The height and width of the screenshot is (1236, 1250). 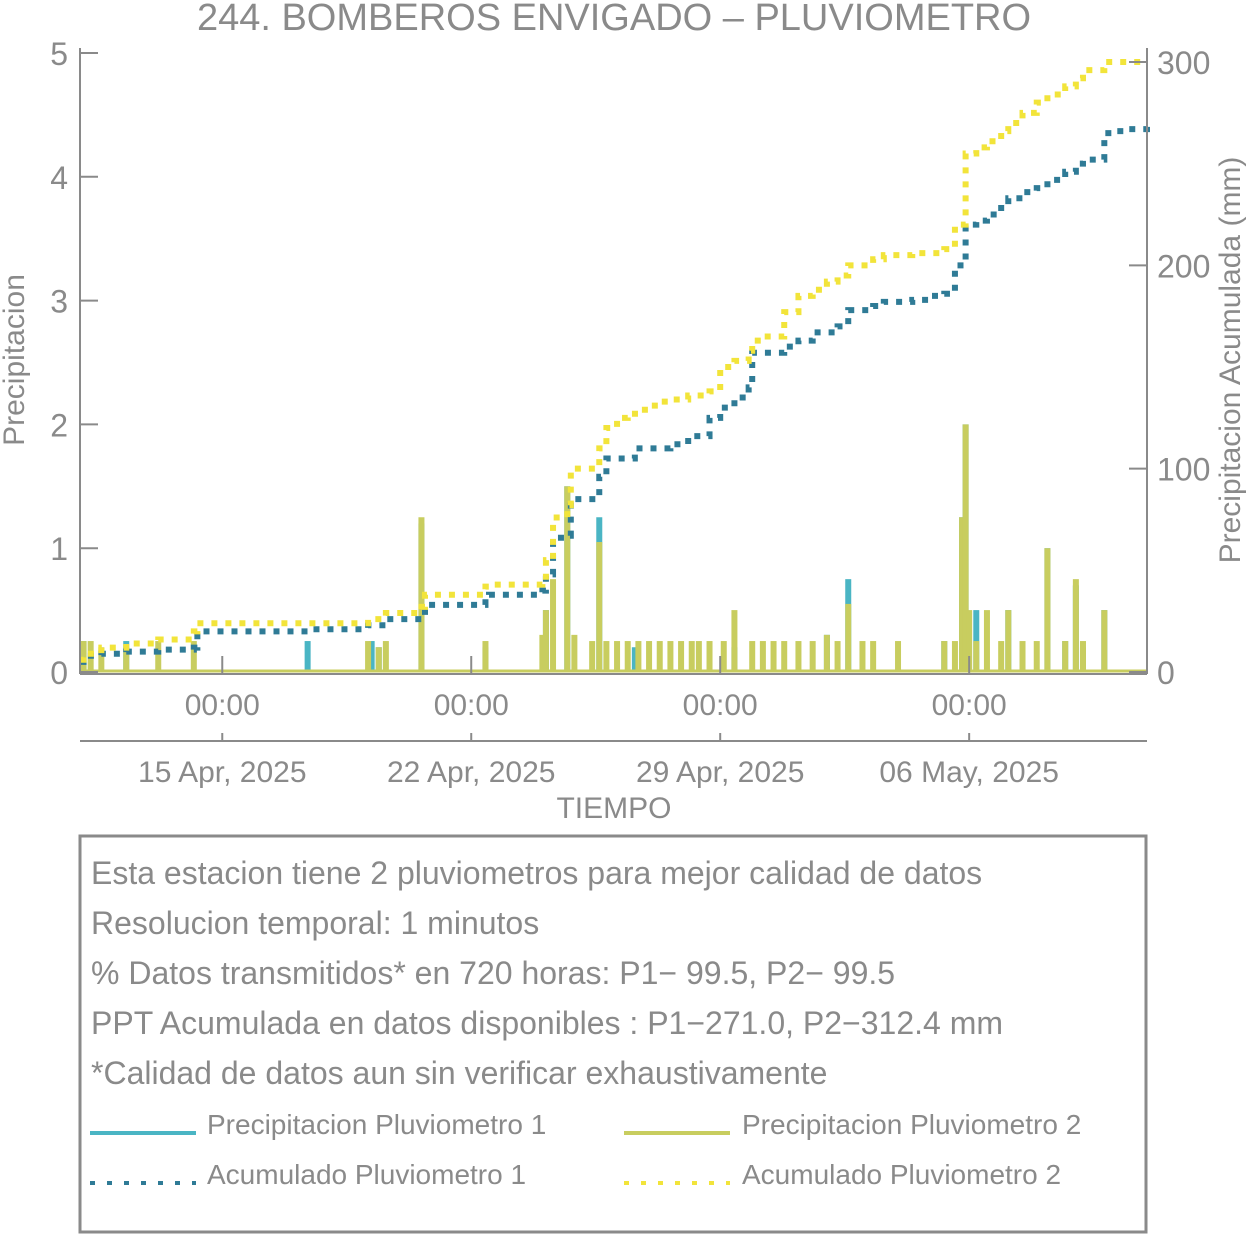 I want to click on right-tick-label-1: 100, so click(x=1183, y=470).